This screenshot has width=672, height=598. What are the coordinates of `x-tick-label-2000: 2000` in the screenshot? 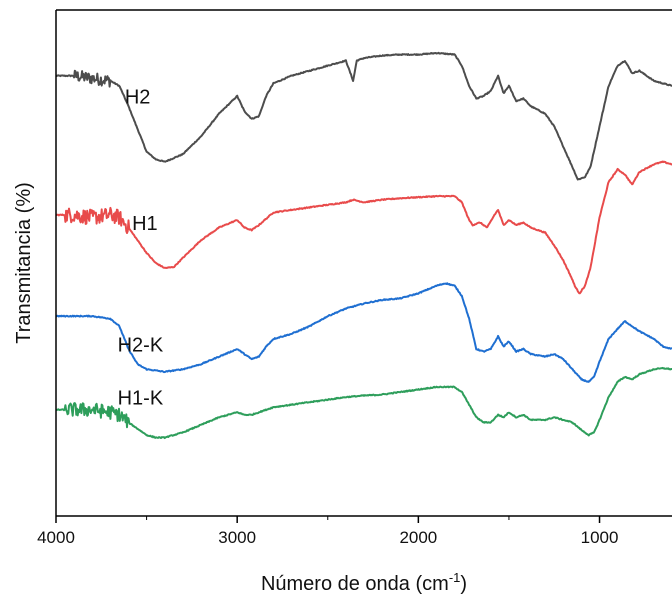 It's located at (418, 537).